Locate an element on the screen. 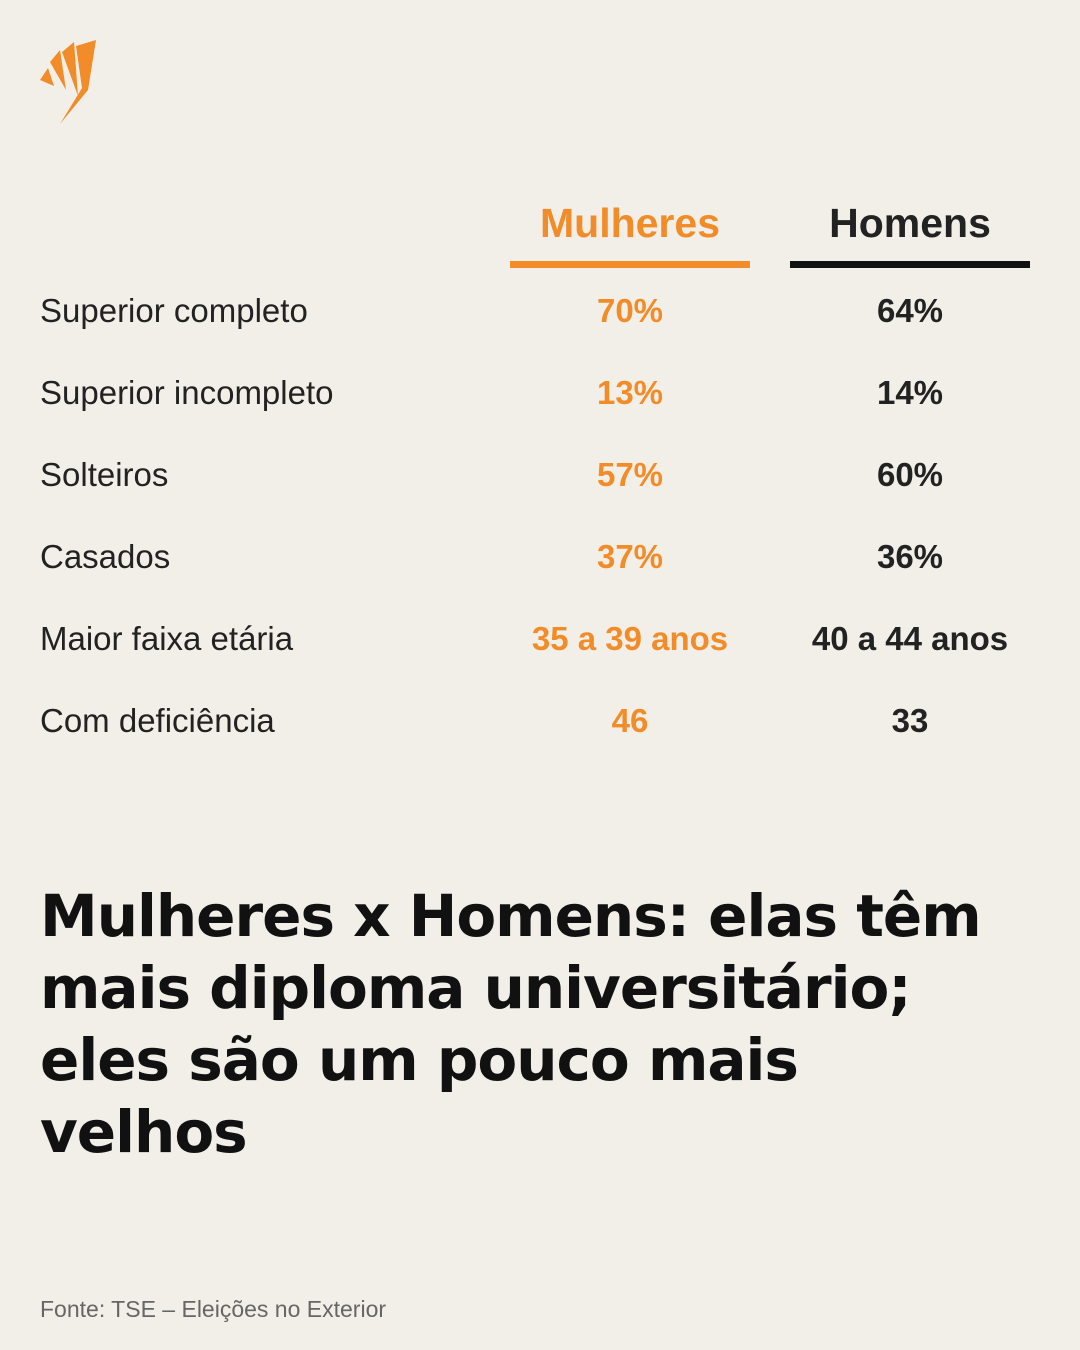 The image size is (1080, 1350). cell-value: 13% is located at coordinates (630, 392).